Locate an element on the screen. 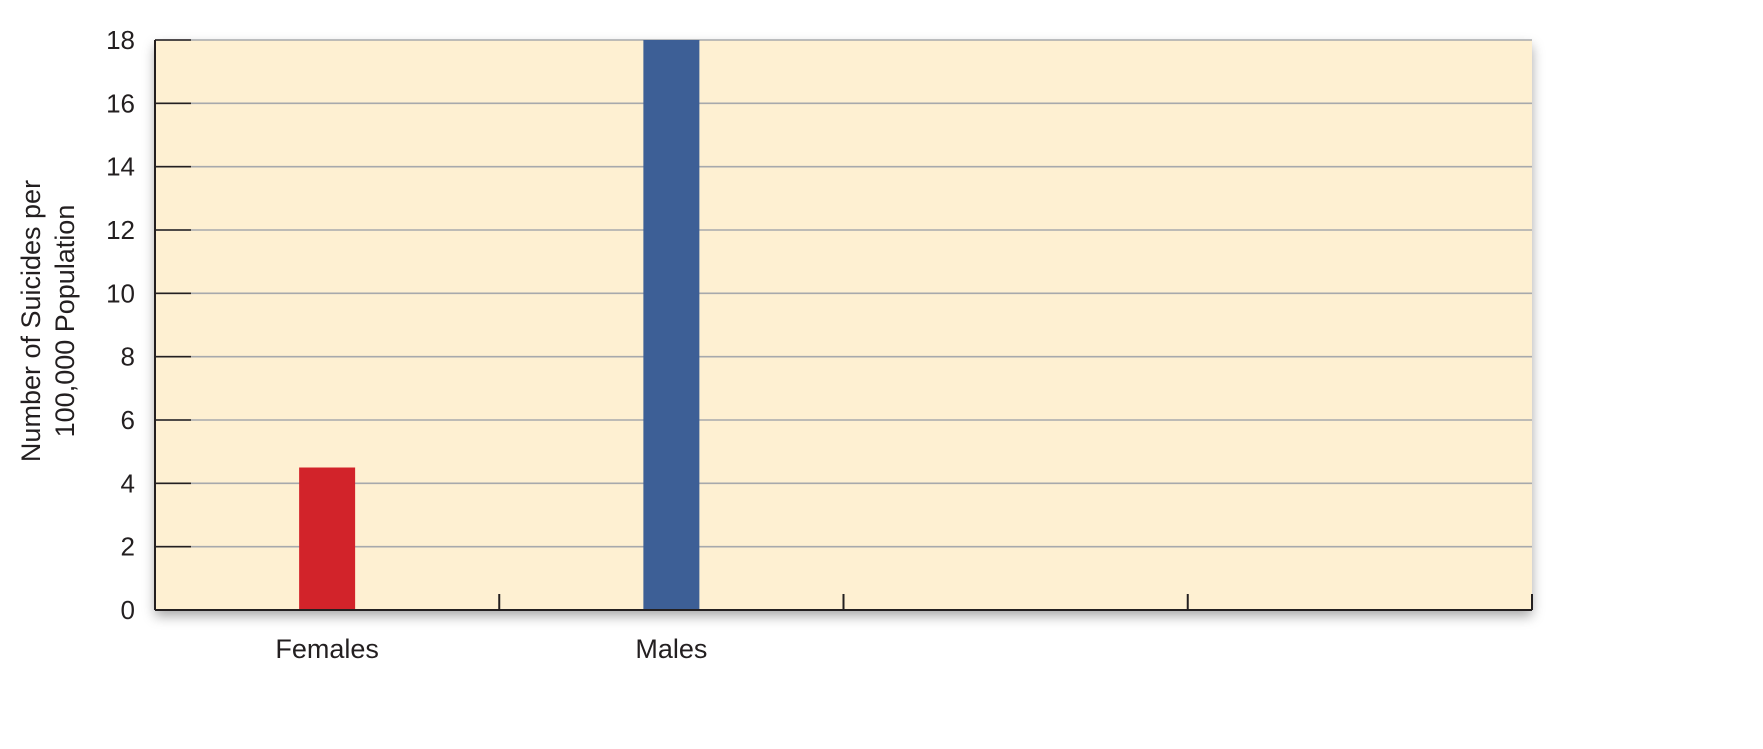  y-tick-label: 16 is located at coordinates (120, 103).